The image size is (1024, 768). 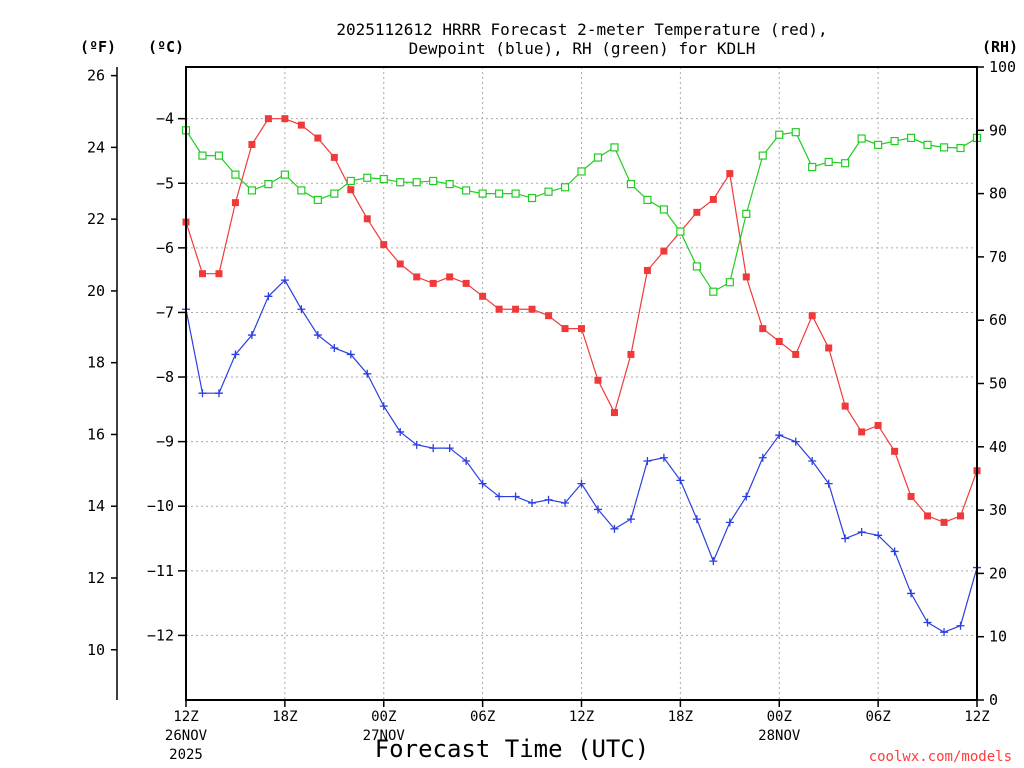 What do you see at coordinates (1002, 67) in the screenshot?
I see `rh-tick-label: 100` at bounding box center [1002, 67].